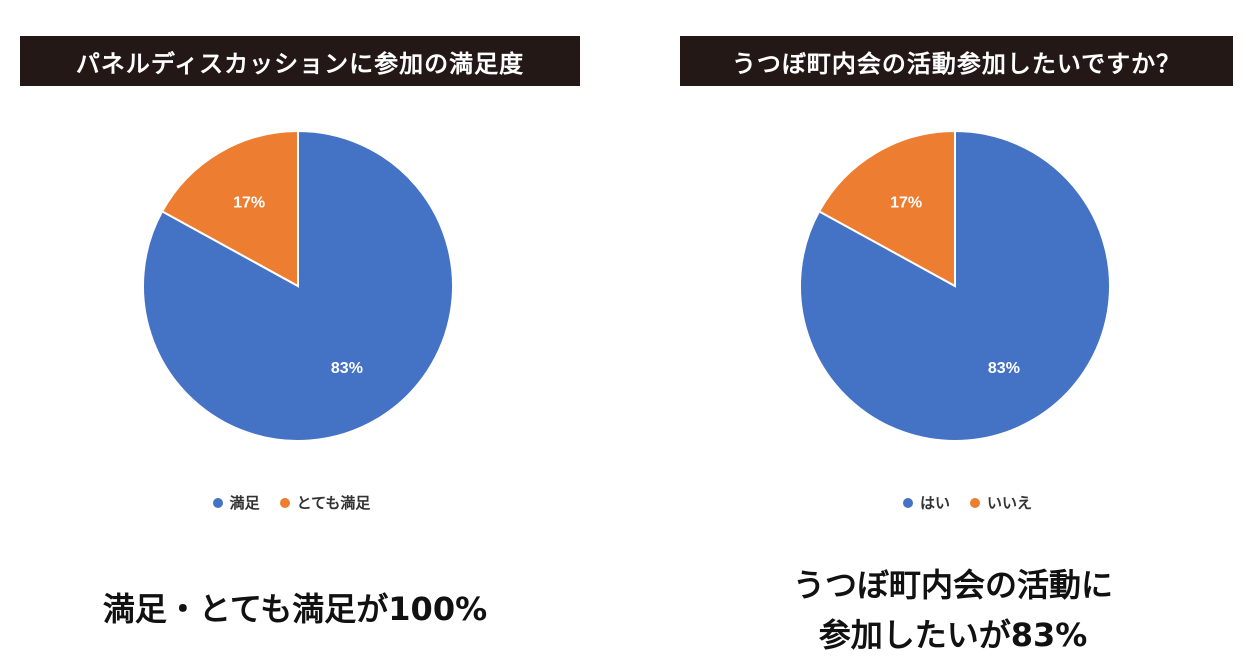 This screenshot has height=666, width=1246. What do you see at coordinates (1010, 503) in the screenshot?
I see `legend-label: いいえ` at bounding box center [1010, 503].